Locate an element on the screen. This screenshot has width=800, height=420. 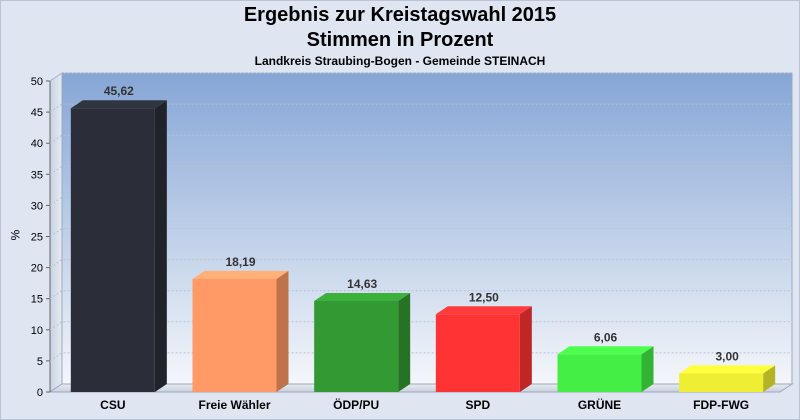
y-tick-label: 20 is located at coordinates (37, 269).